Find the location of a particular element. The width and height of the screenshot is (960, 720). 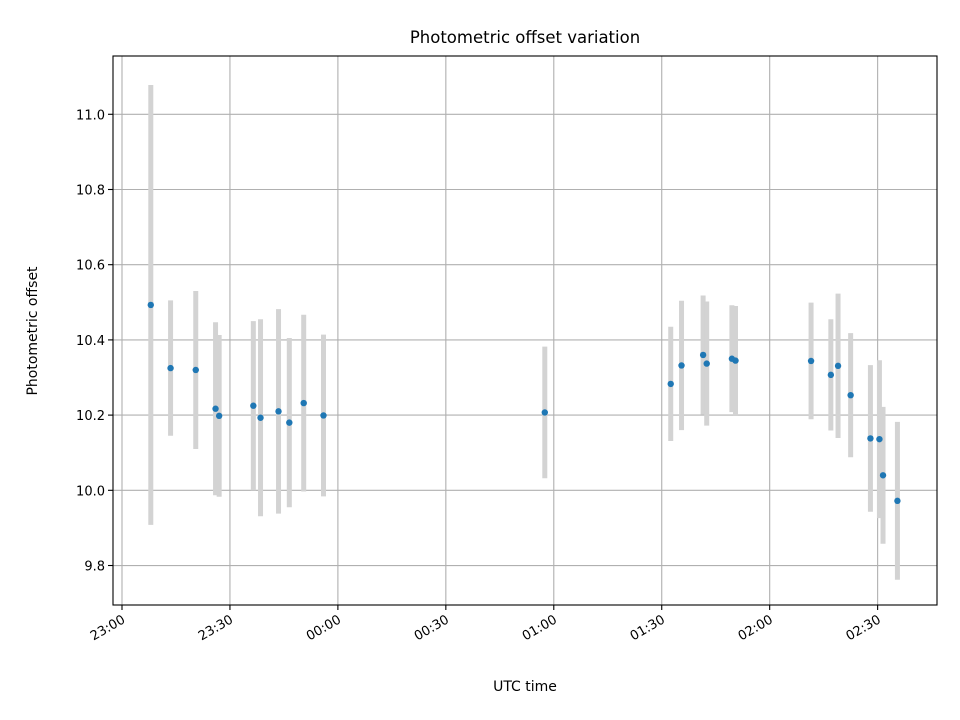

y-axis: 9.8 10.0 10.2 10.4 10.6 10.8 11.0 is located at coordinates (94, 341).